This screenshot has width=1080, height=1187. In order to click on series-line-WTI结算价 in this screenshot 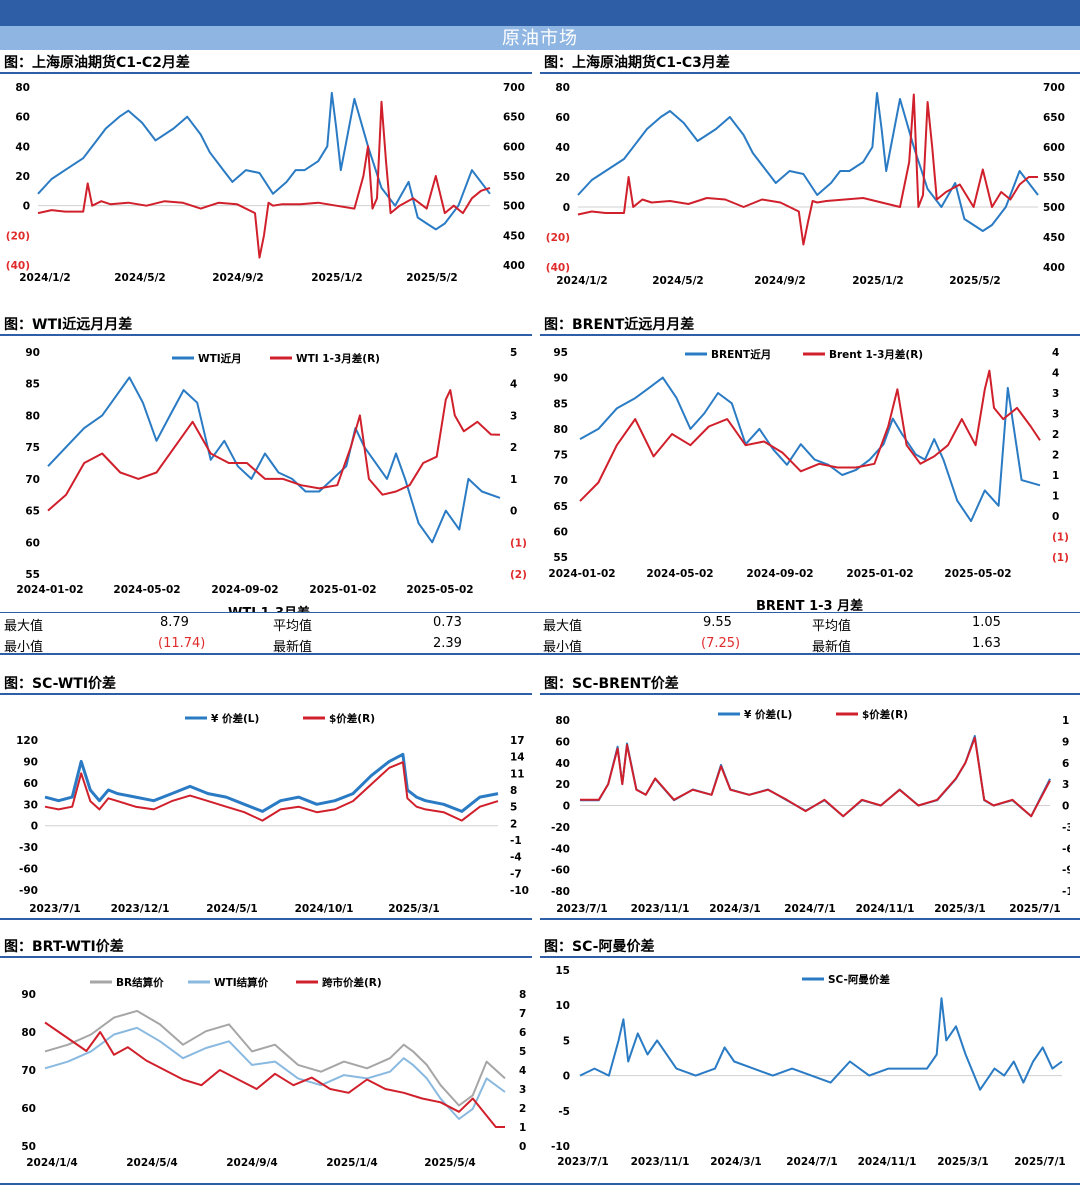, I will do `click(275, 1073)`.